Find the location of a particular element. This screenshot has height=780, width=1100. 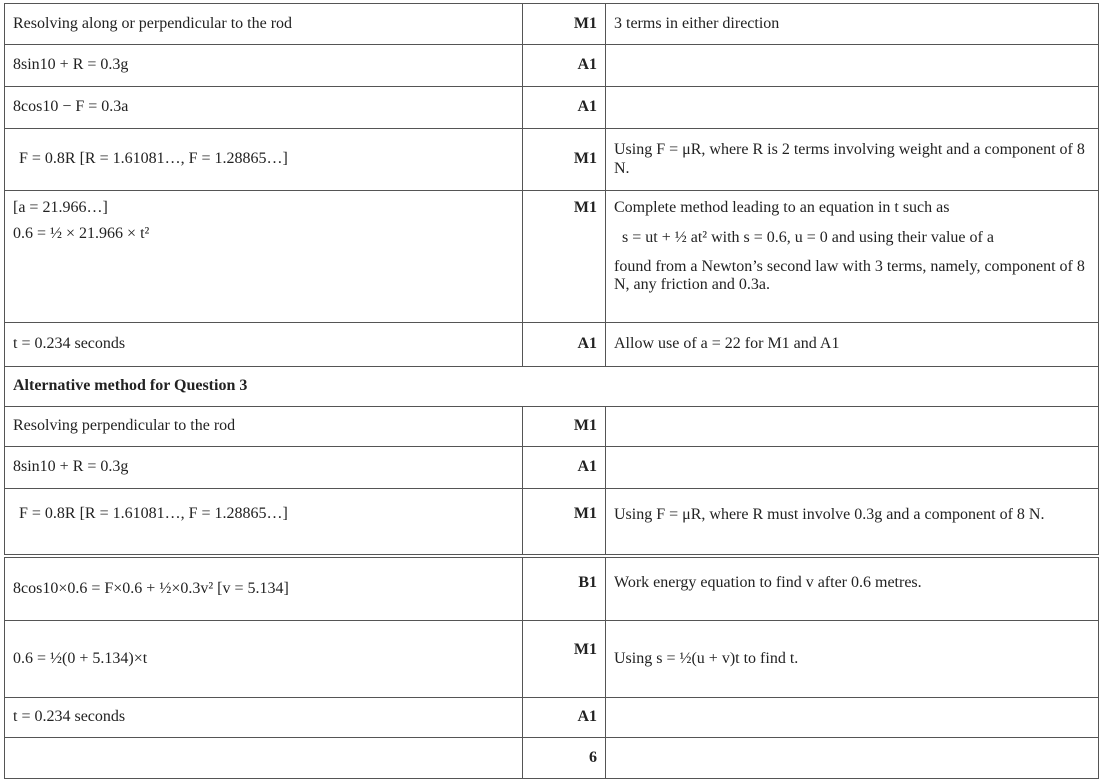

alternative-method-heading: Alternative method for Question 3 is located at coordinates (551, 386).